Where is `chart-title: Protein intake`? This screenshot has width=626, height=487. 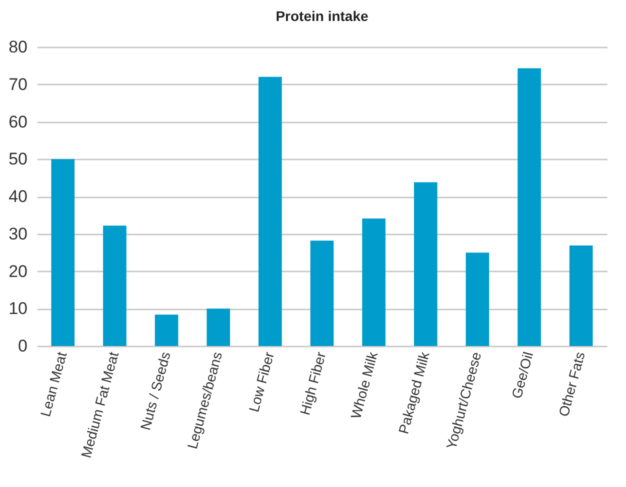 chart-title: Protein intake is located at coordinates (322, 16).